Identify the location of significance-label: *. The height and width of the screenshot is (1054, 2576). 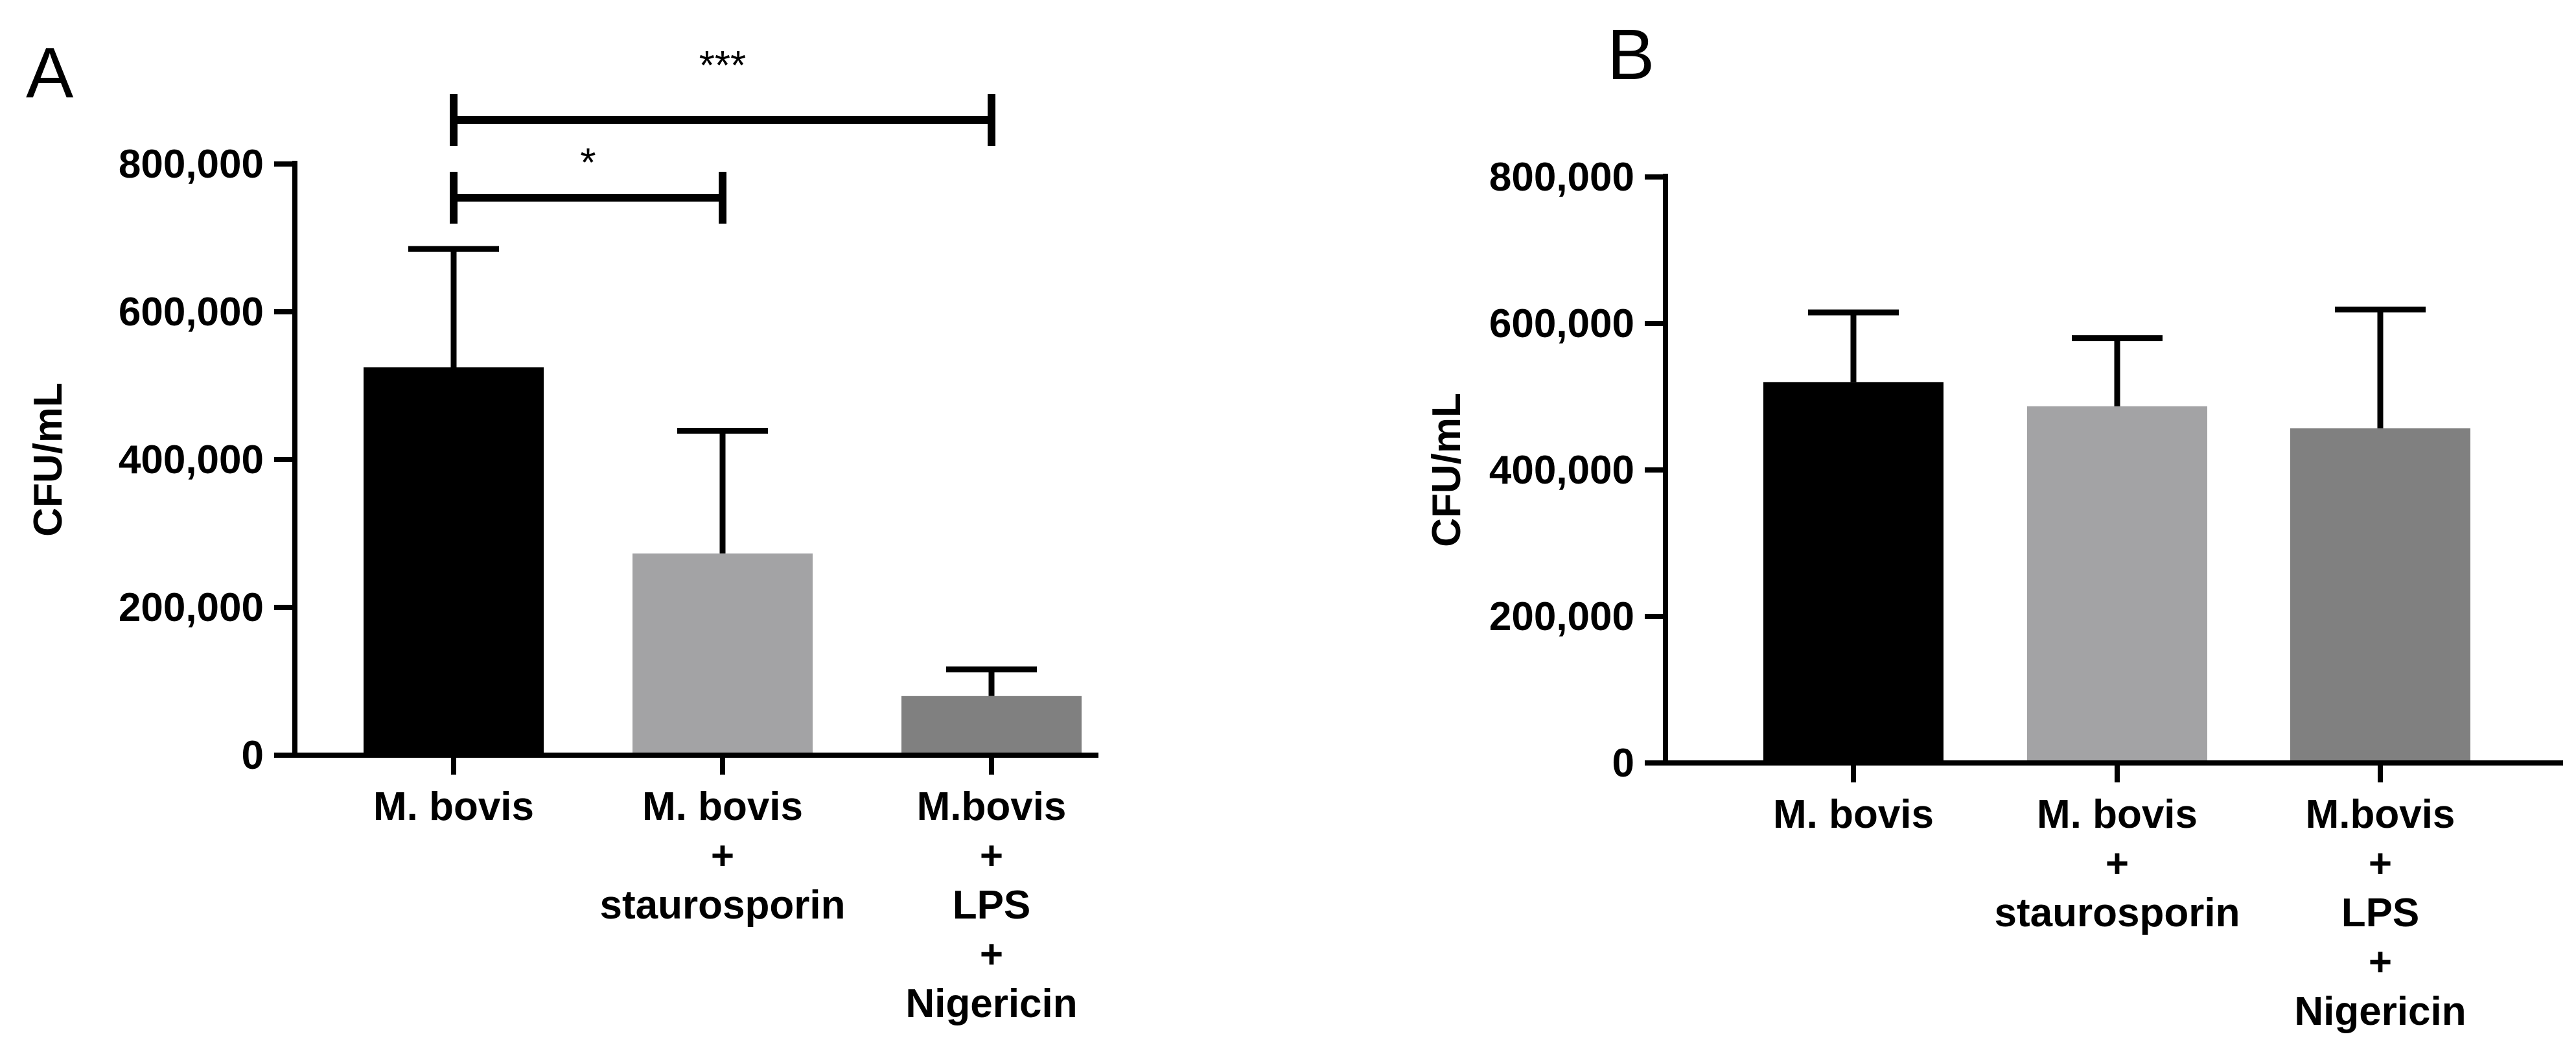
(588, 163).